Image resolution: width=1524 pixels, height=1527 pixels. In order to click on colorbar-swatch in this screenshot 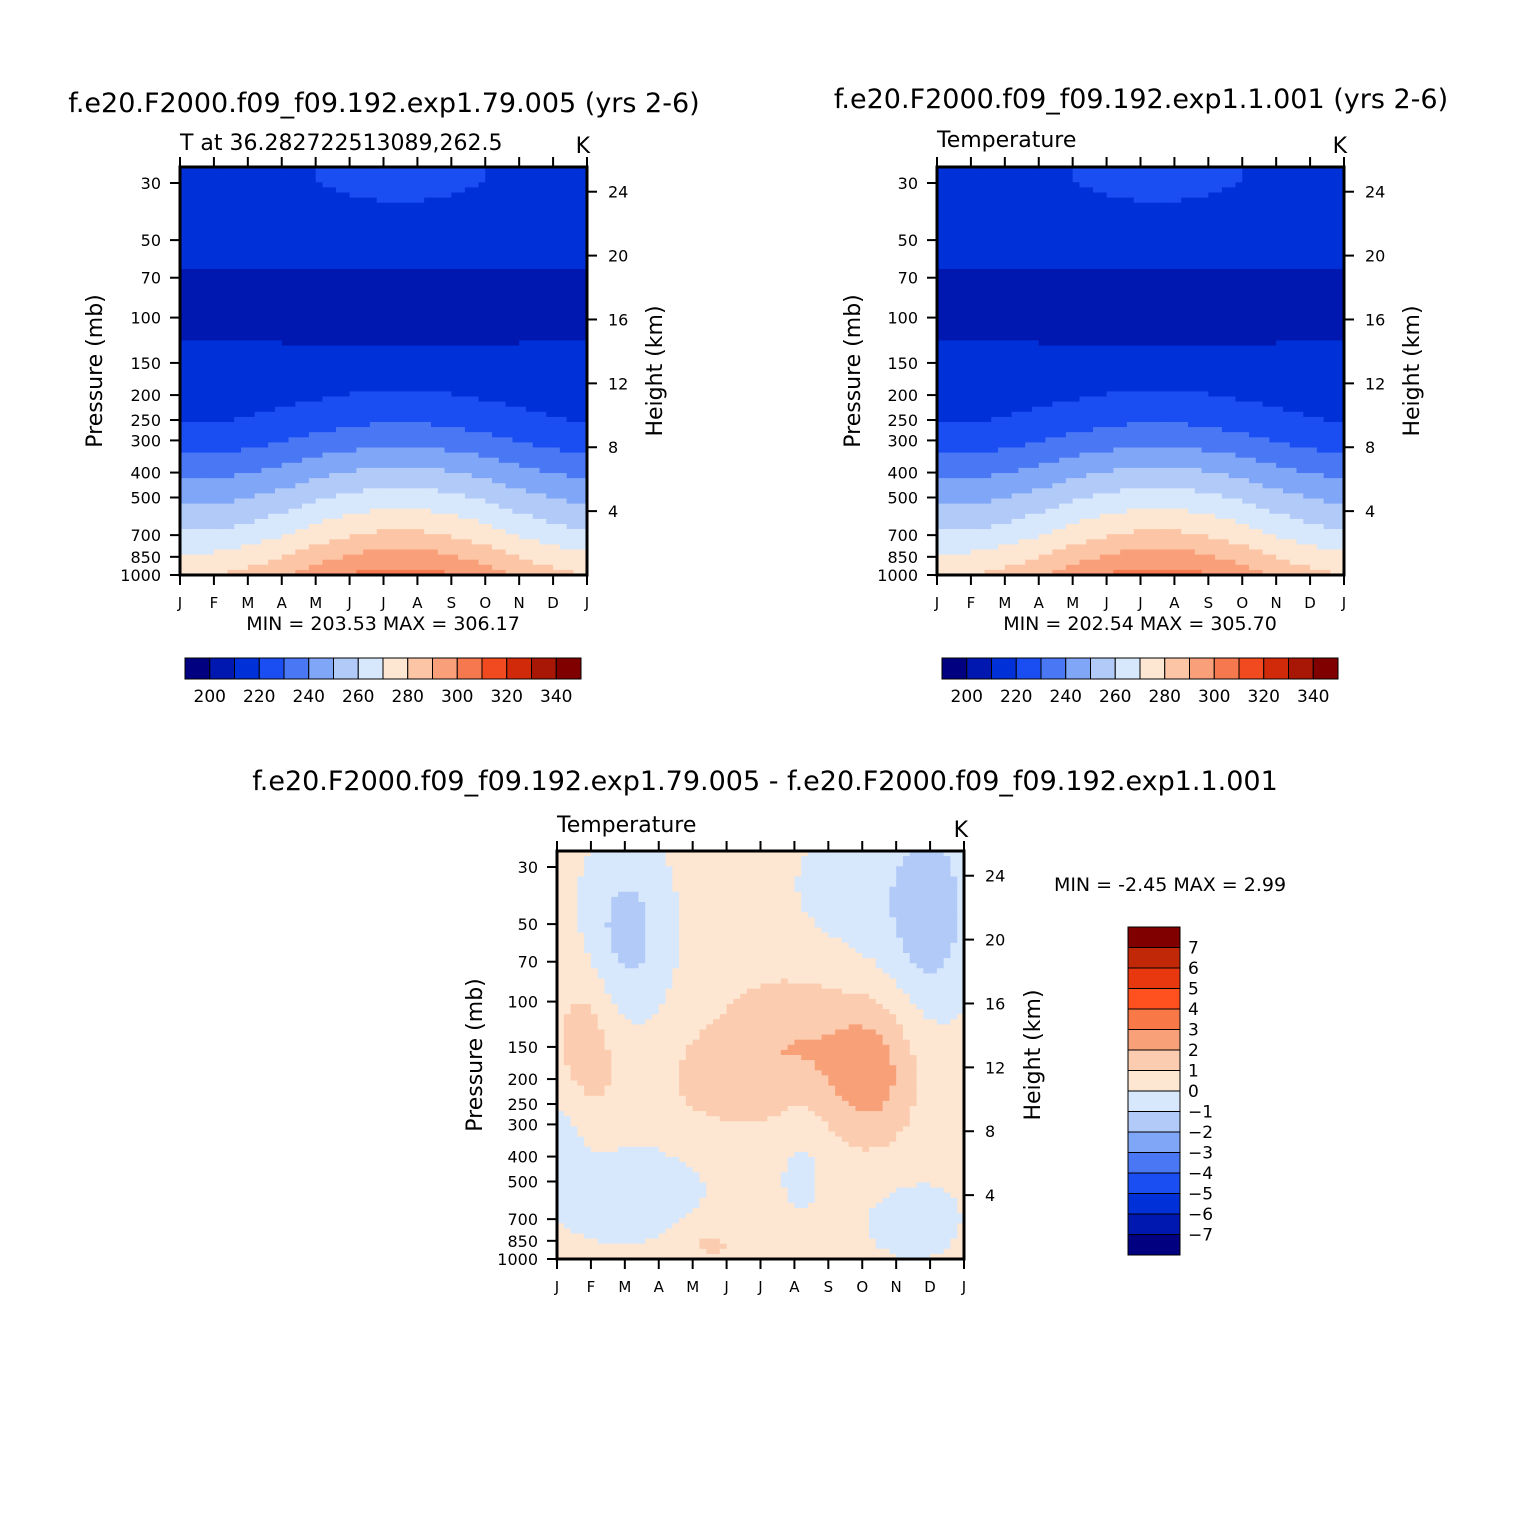, I will do `click(469, 668)`.